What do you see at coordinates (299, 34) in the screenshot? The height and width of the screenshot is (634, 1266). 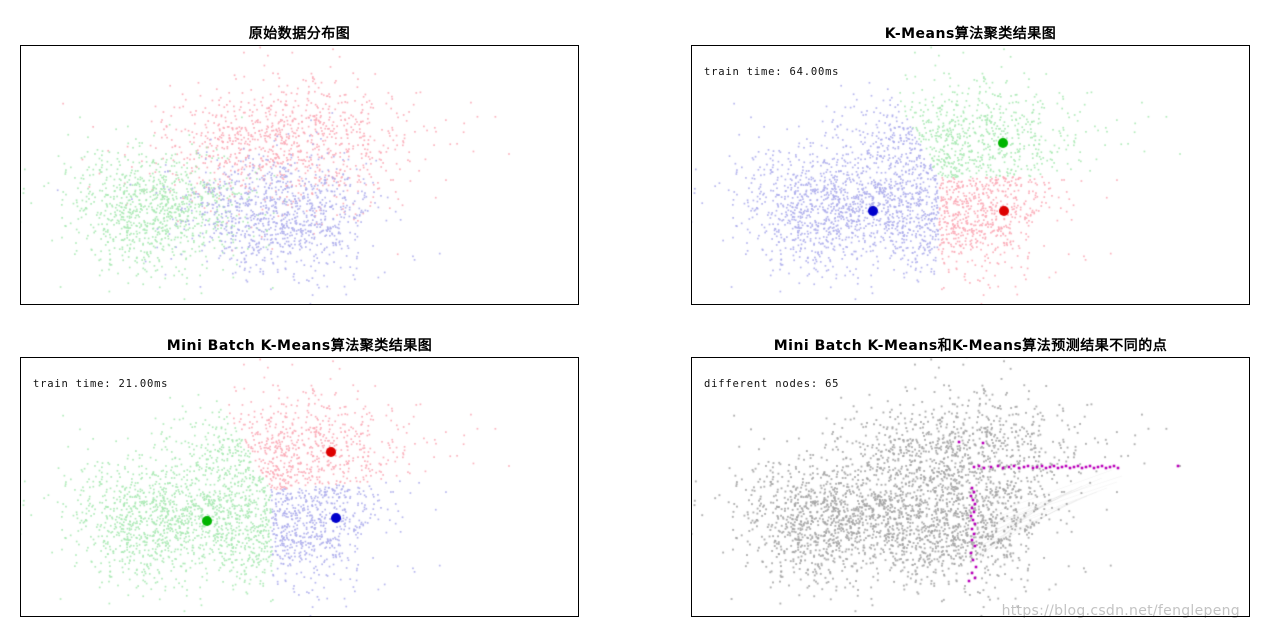 I see `panel-title-original: 原始数据分布图` at bounding box center [299, 34].